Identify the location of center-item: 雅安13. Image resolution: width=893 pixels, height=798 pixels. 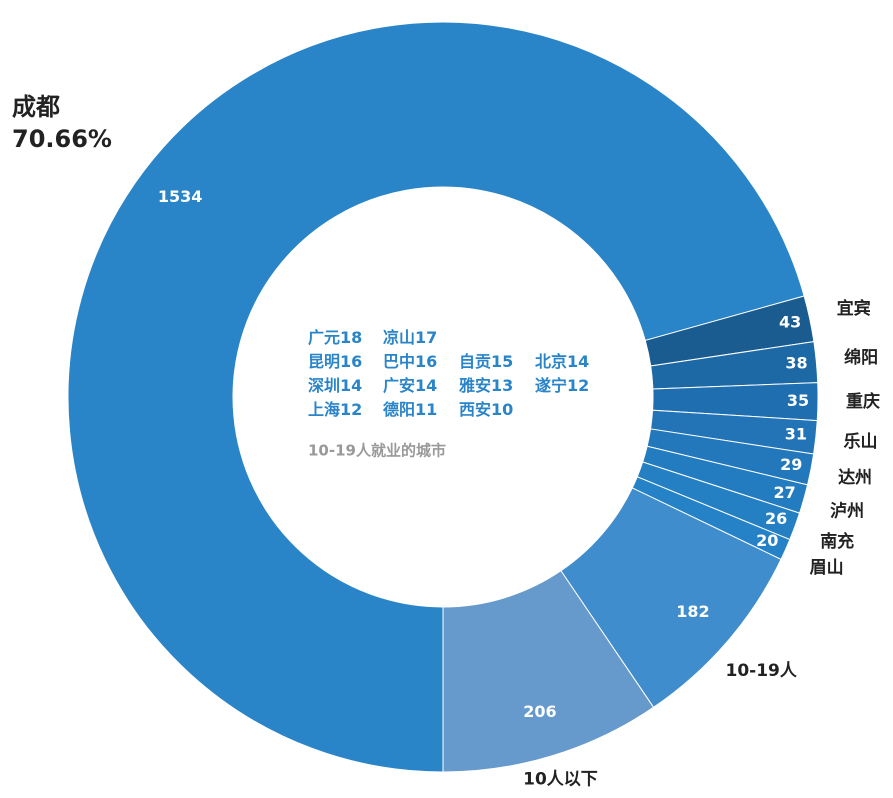
(485, 385).